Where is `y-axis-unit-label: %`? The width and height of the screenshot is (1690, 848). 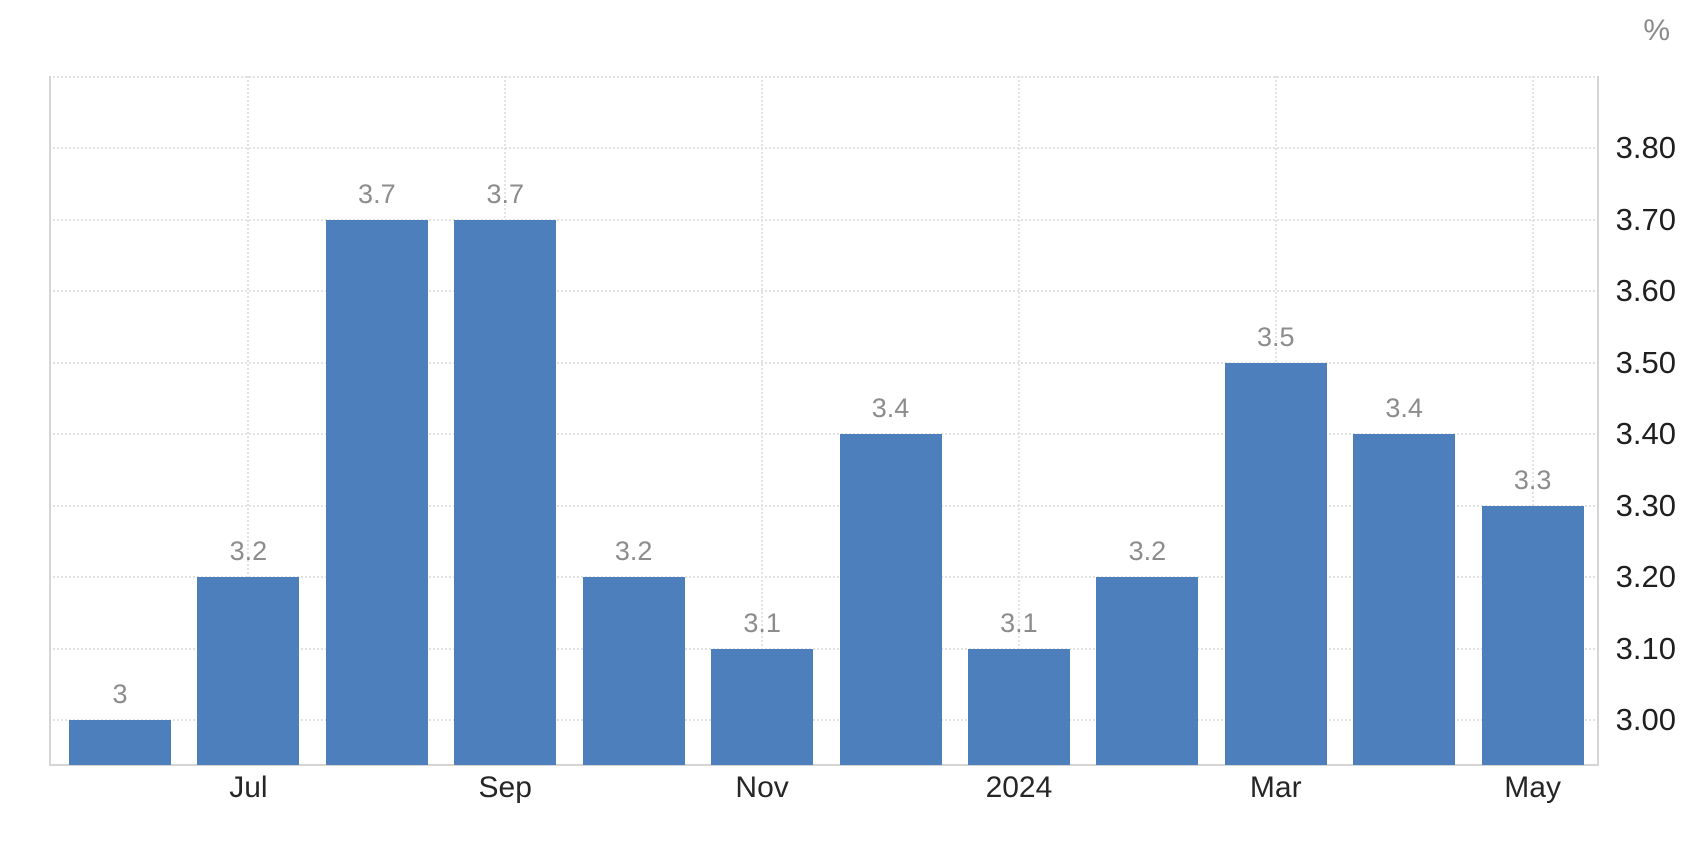
y-axis-unit-label: % is located at coordinates (1656, 30).